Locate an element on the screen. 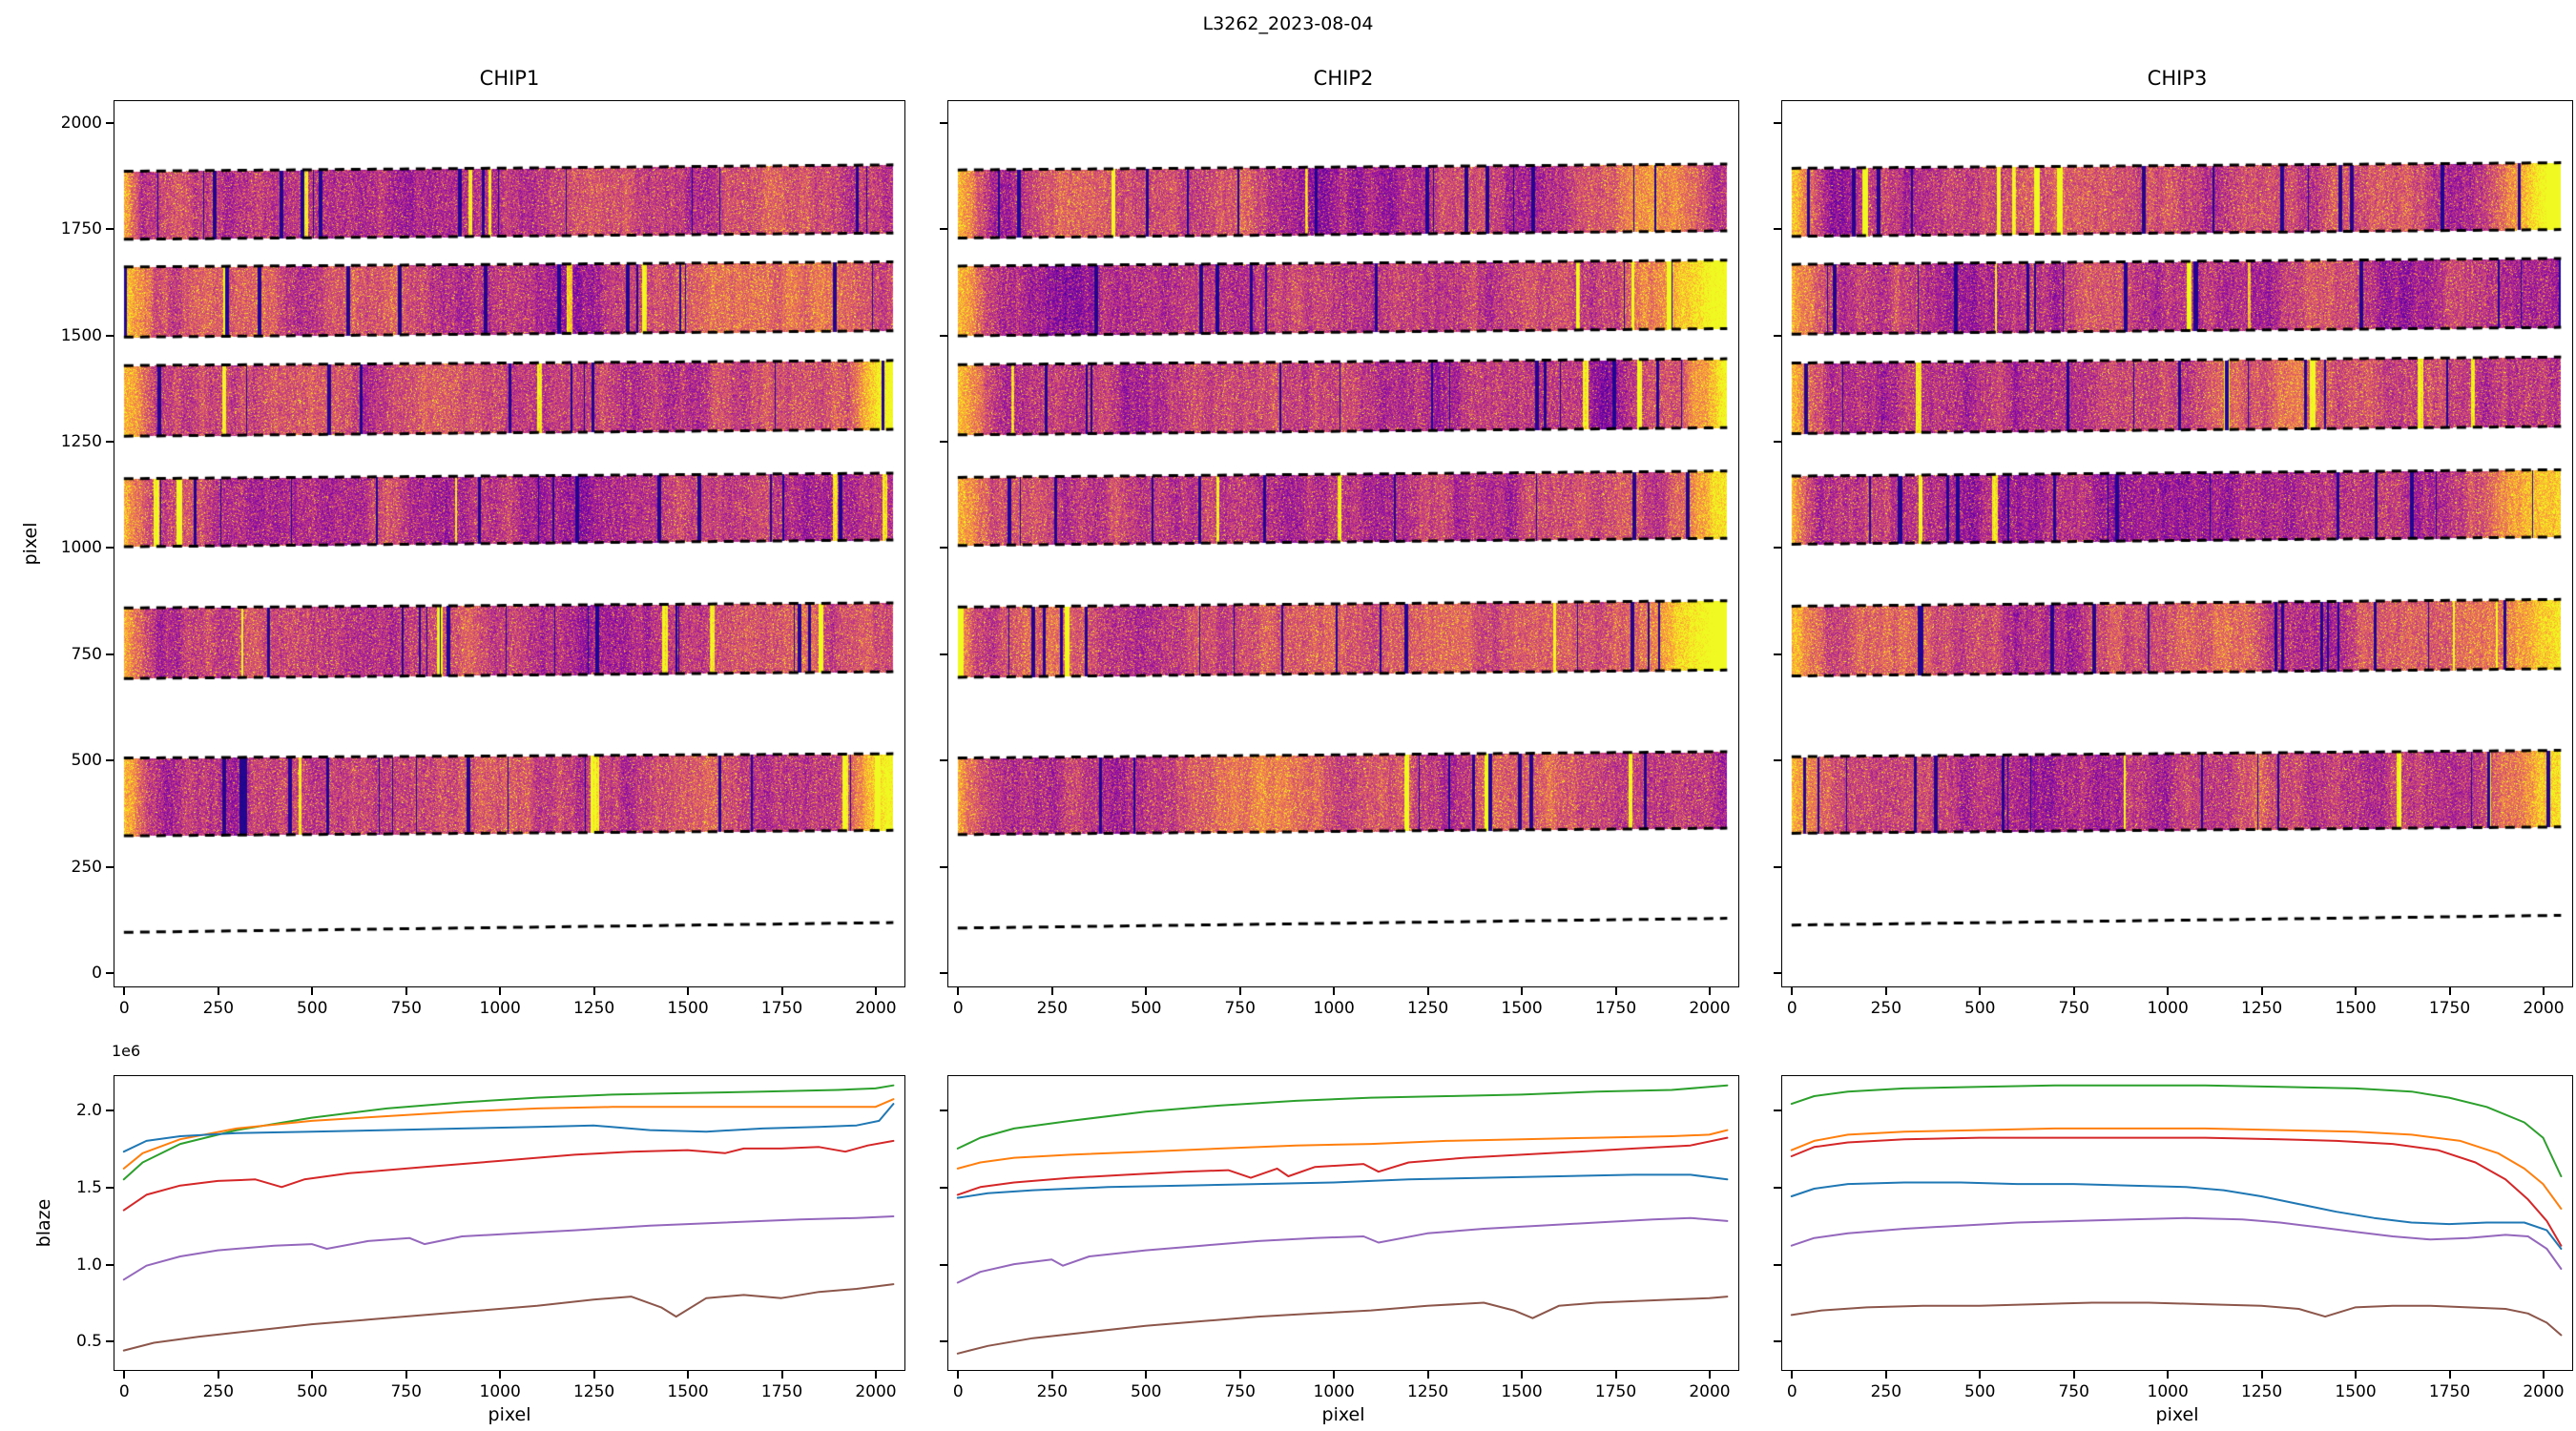  chip1-blaze-xlabel: pixel is located at coordinates (509, 1414).